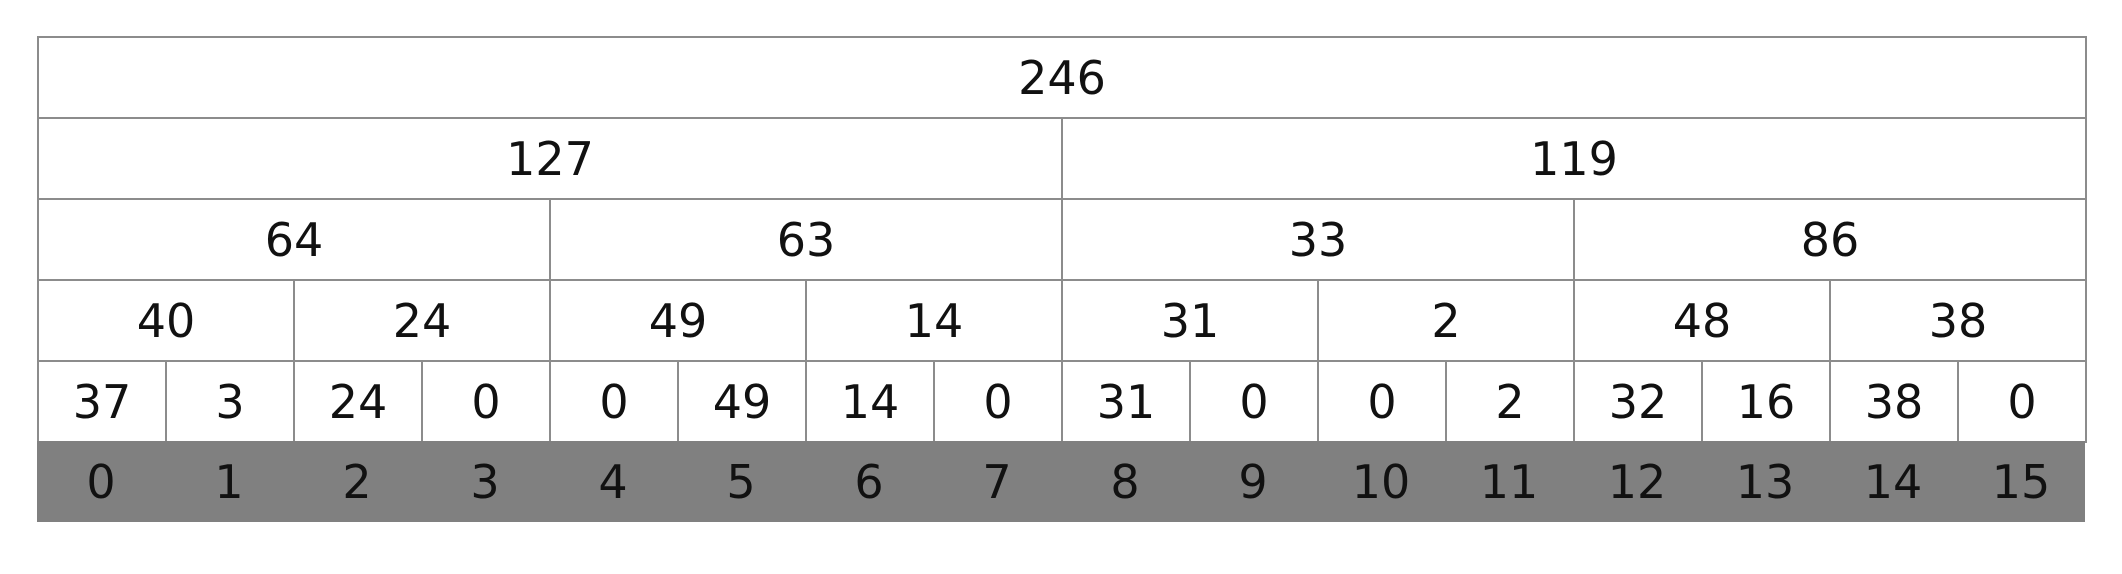 This screenshot has width=2122, height=574. I want to click on tree-node-level-4: 3, so click(230, 401).